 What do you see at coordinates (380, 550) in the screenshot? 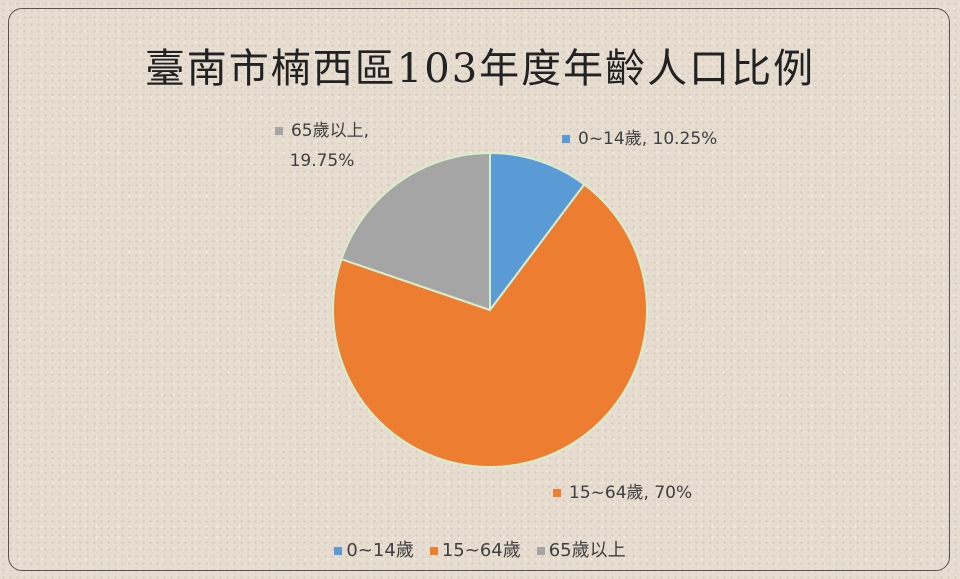
I see `legend-label: 0~14歲` at bounding box center [380, 550].